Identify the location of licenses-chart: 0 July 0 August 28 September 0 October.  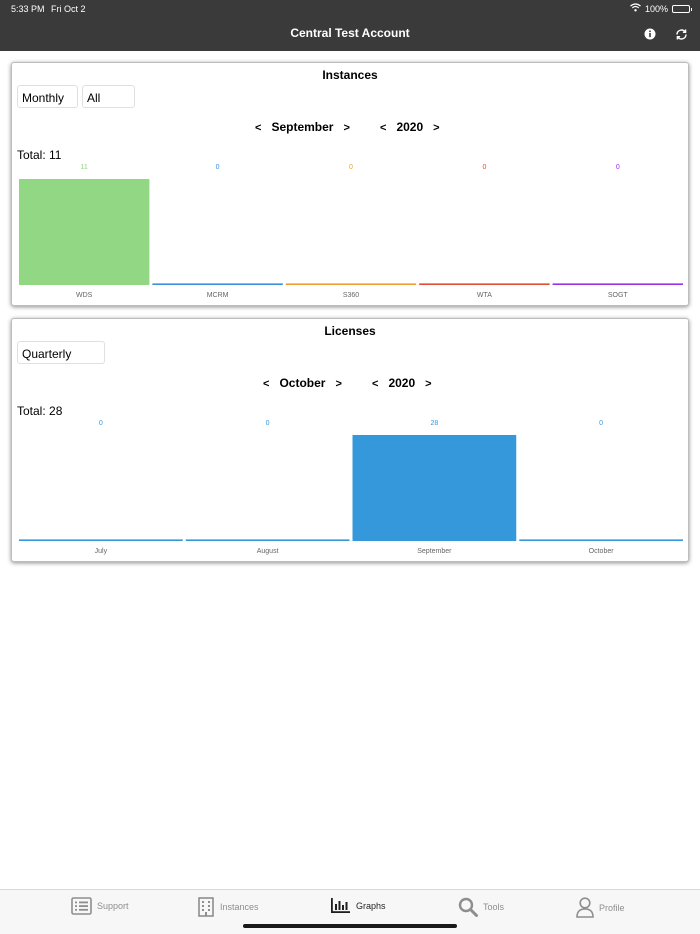
(351, 487).